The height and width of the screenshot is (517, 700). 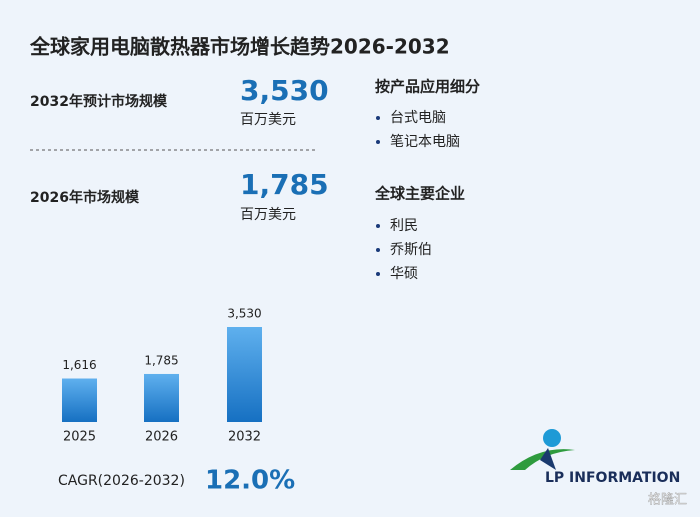 I want to click on value-label: 1,616, so click(x=79, y=365).